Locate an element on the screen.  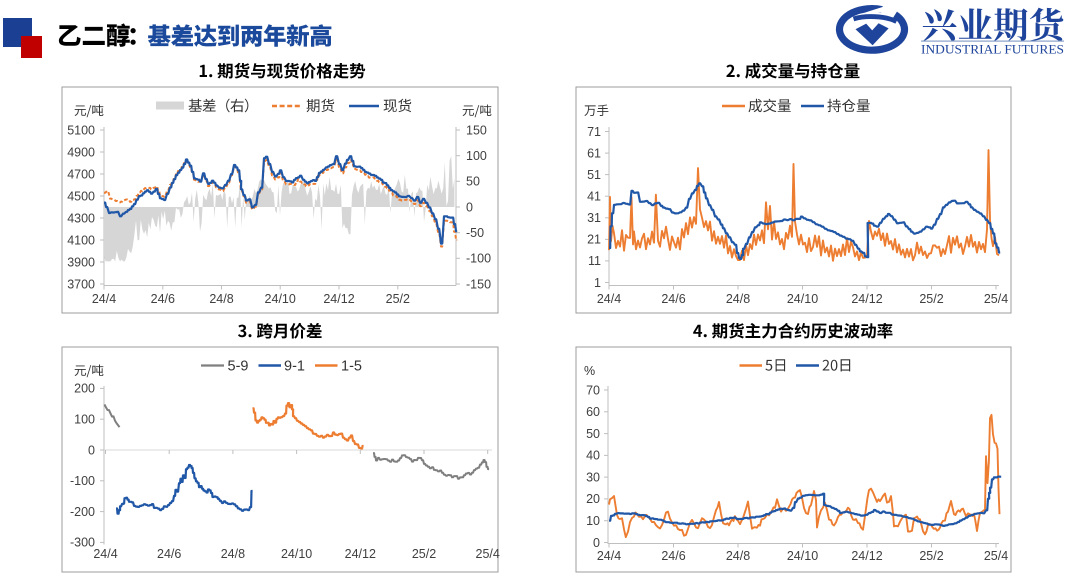
svg-text: 11 is located at coordinates (594, 261).